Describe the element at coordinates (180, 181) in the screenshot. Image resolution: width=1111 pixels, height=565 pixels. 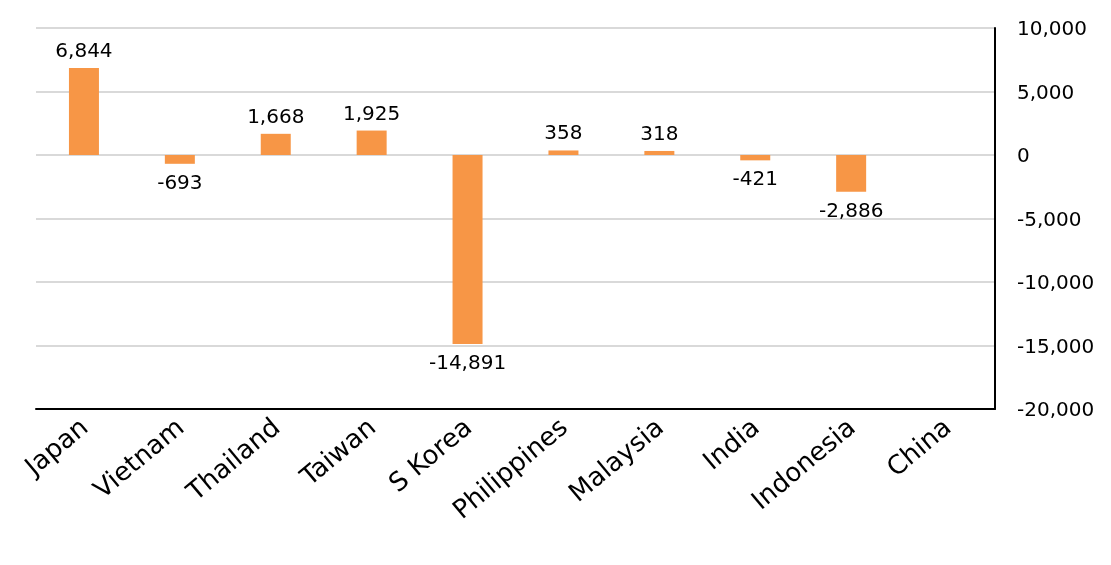
I see `data-label: -693` at that location.